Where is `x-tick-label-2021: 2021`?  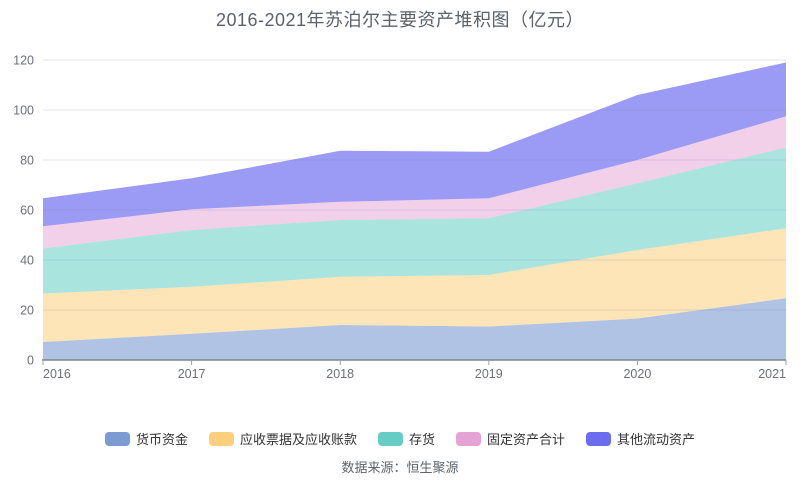
x-tick-label-2021: 2021 is located at coordinates (772, 374).